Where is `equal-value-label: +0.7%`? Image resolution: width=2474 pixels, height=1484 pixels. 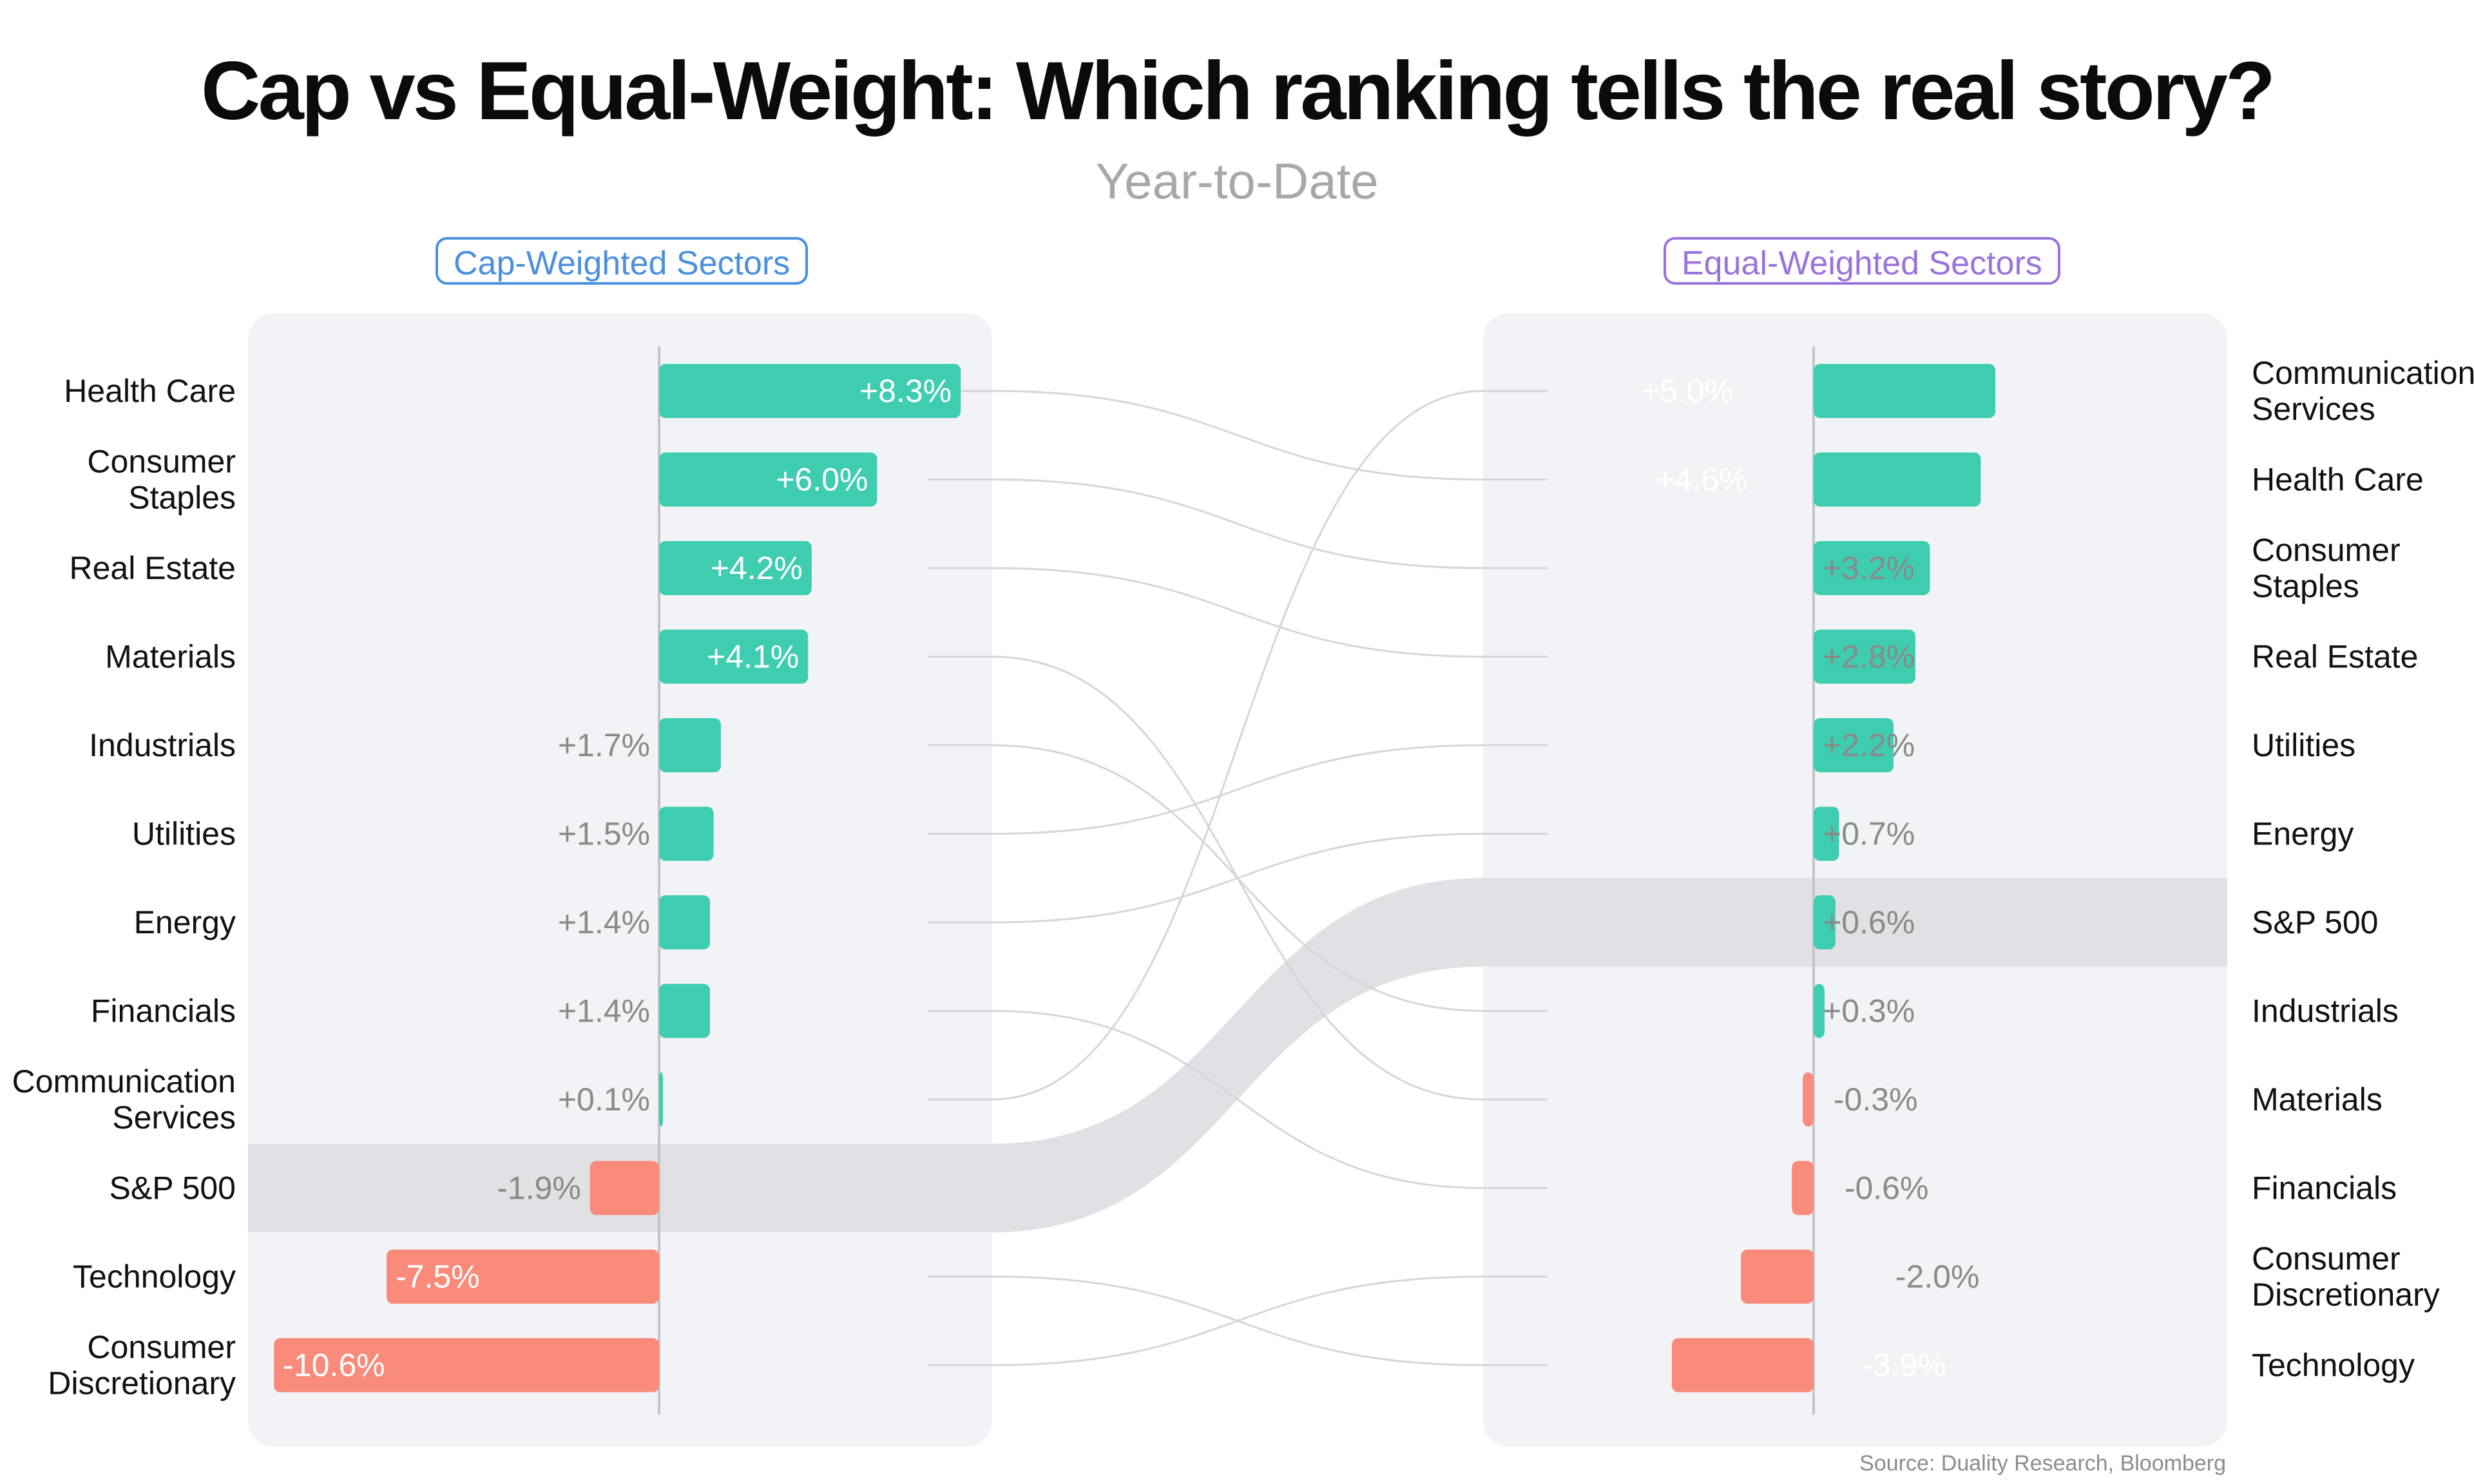 equal-value-label: +0.7% is located at coordinates (1869, 834).